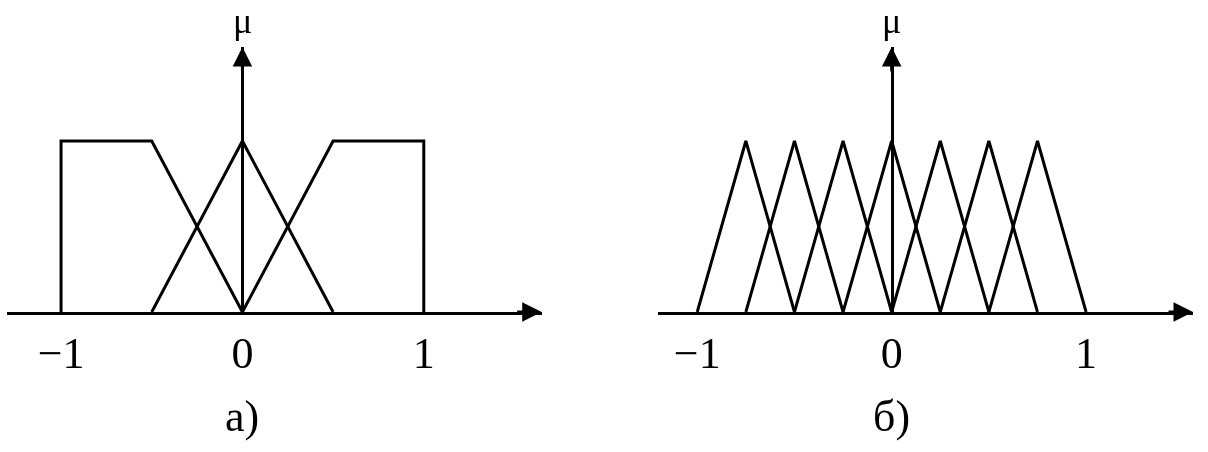 Image resolution: width=1208 pixels, height=452 pixels. I want to click on text: a), so click(242, 416).